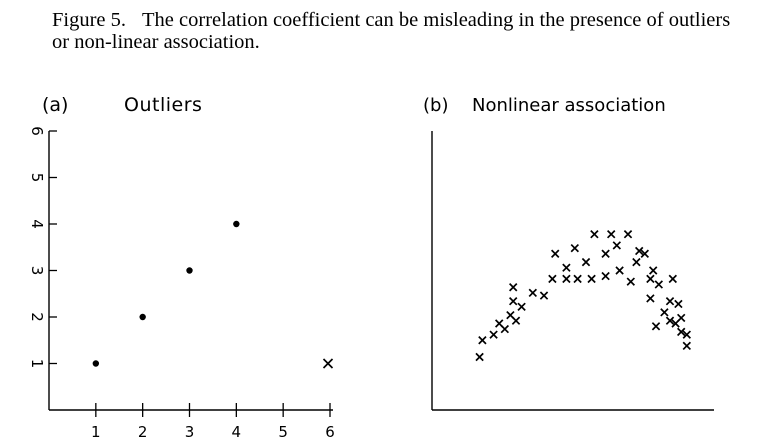  I want to click on y-tick-label: 6, so click(37, 131).